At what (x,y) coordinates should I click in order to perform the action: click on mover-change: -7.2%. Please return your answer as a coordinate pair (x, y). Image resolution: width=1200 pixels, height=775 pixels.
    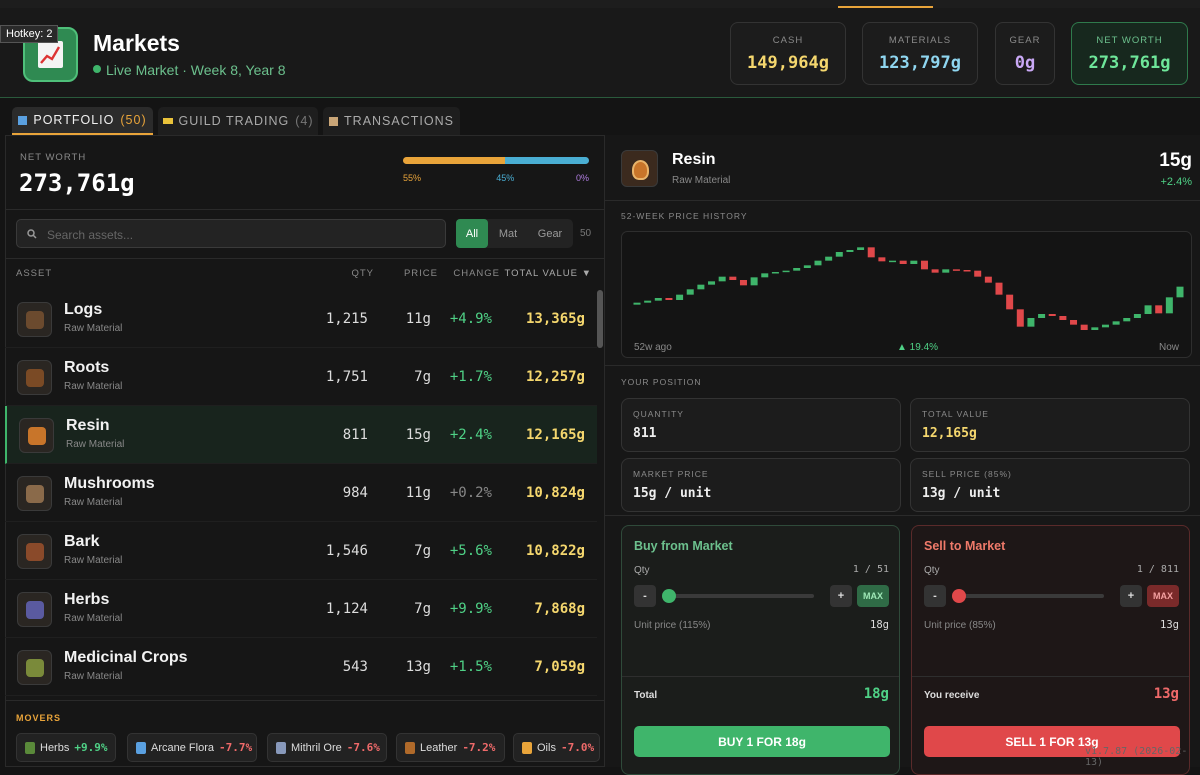
    Looking at the image, I should click on (479, 747).